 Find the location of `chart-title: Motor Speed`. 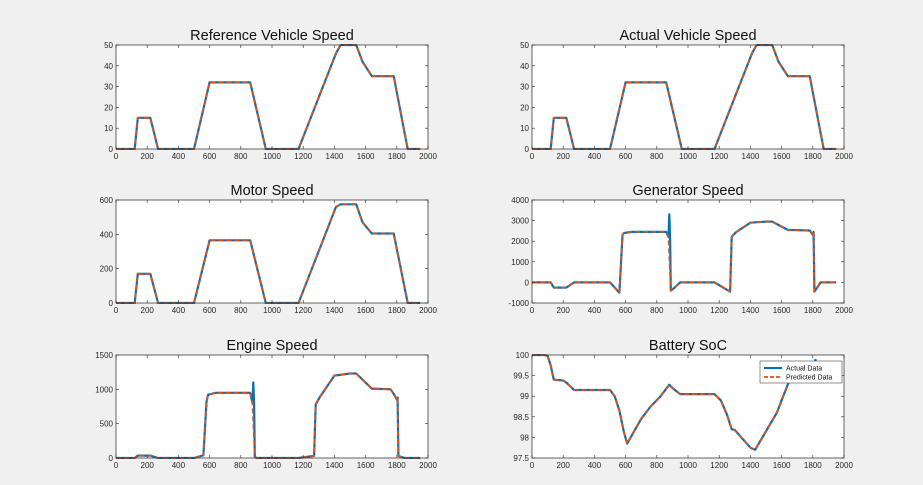

chart-title: Motor Speed is located at coordinates (271, 191).